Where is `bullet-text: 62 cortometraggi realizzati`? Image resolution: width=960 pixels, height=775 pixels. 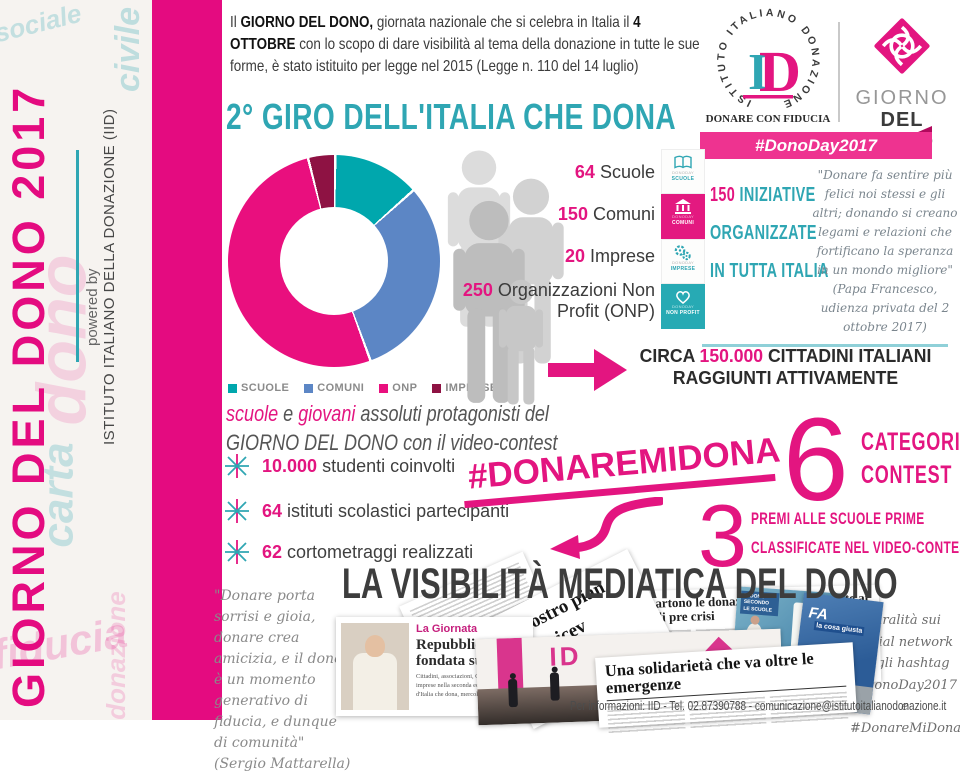
bullet-text: 62 cortometraggi realizzati is located at coordinates (367, 552).